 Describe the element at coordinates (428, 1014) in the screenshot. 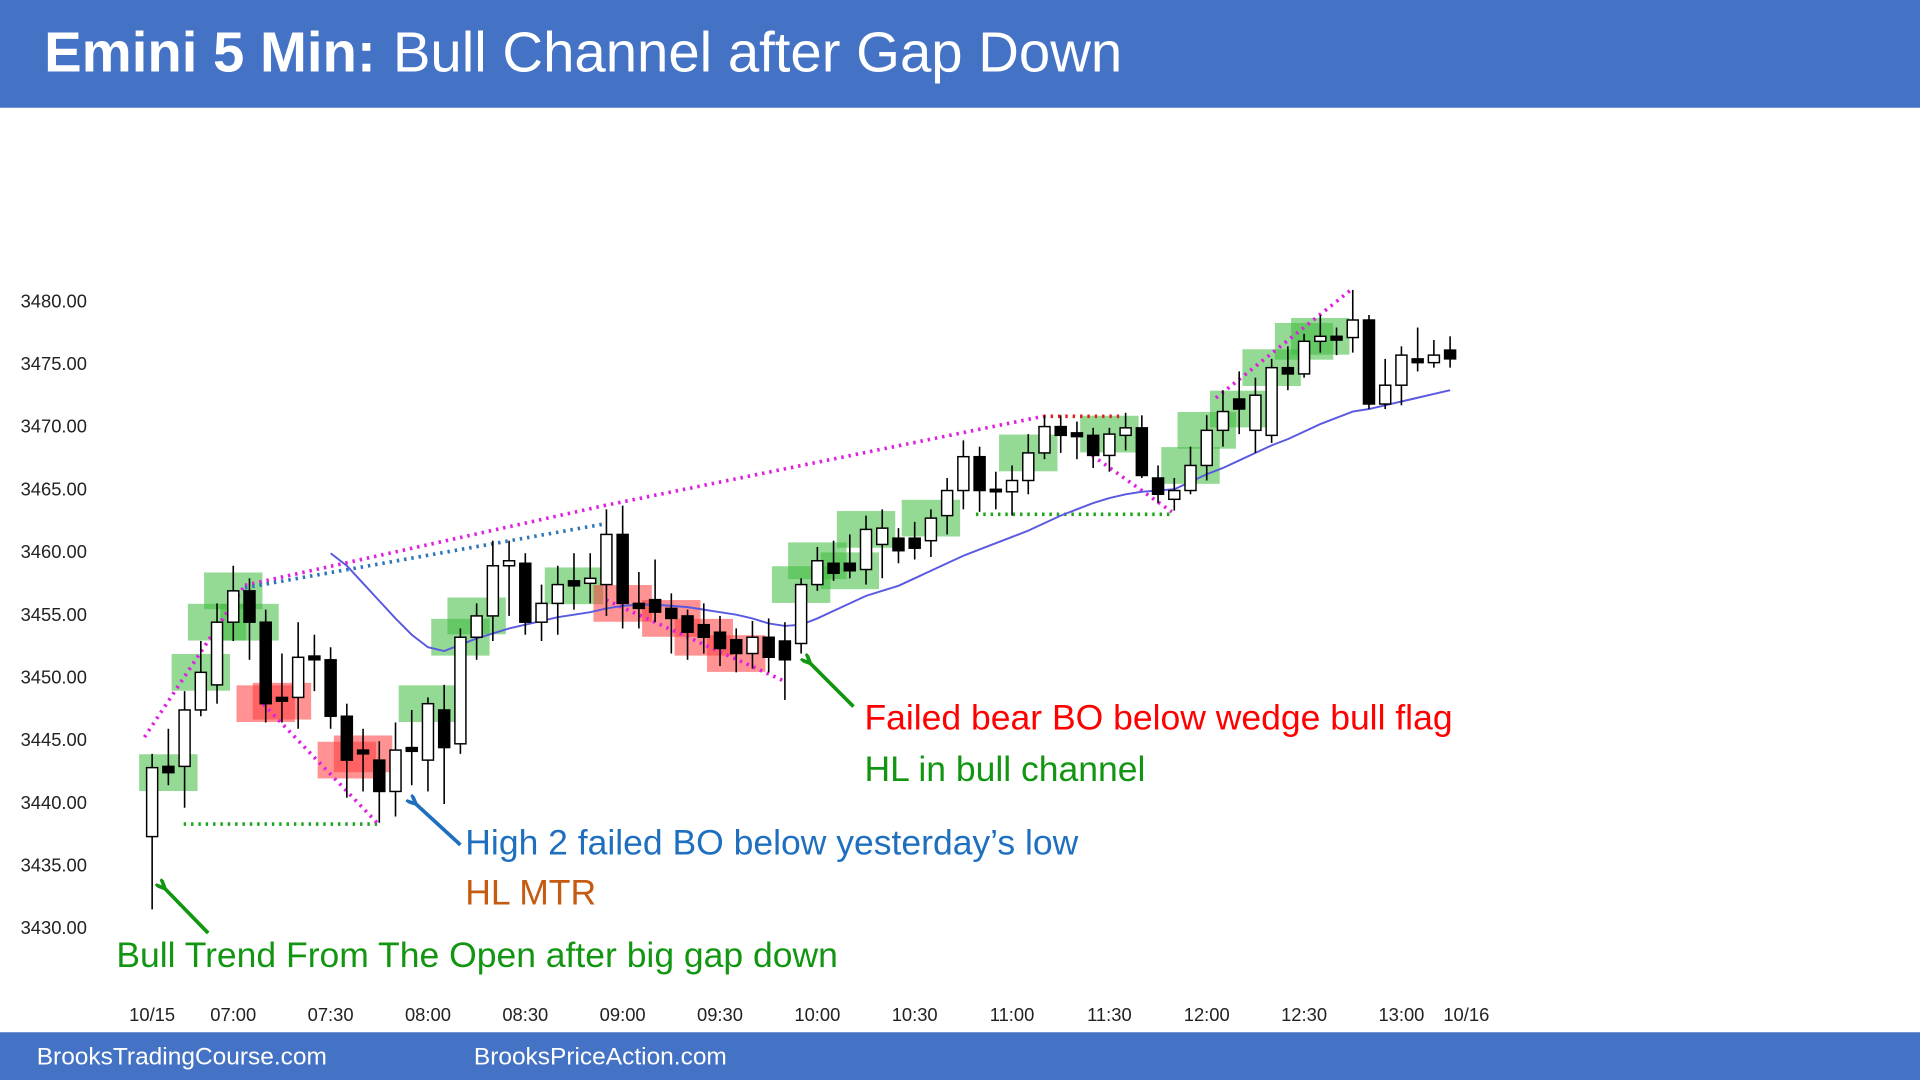

I see `x-tick-label: 08:00` at that location.